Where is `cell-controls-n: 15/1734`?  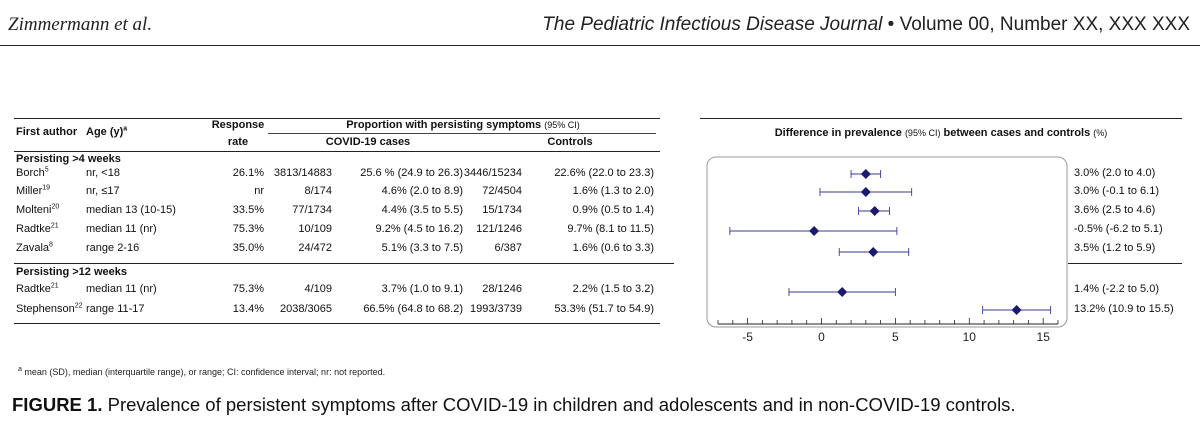 cell-controls-n: 15/1734 is located at coordinates (491, 210).